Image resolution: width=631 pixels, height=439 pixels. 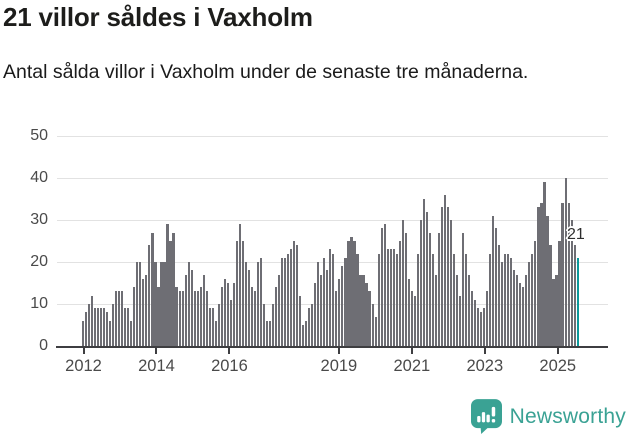 I want to click on x-tick-label: 2014, so click(x=156, y=366).